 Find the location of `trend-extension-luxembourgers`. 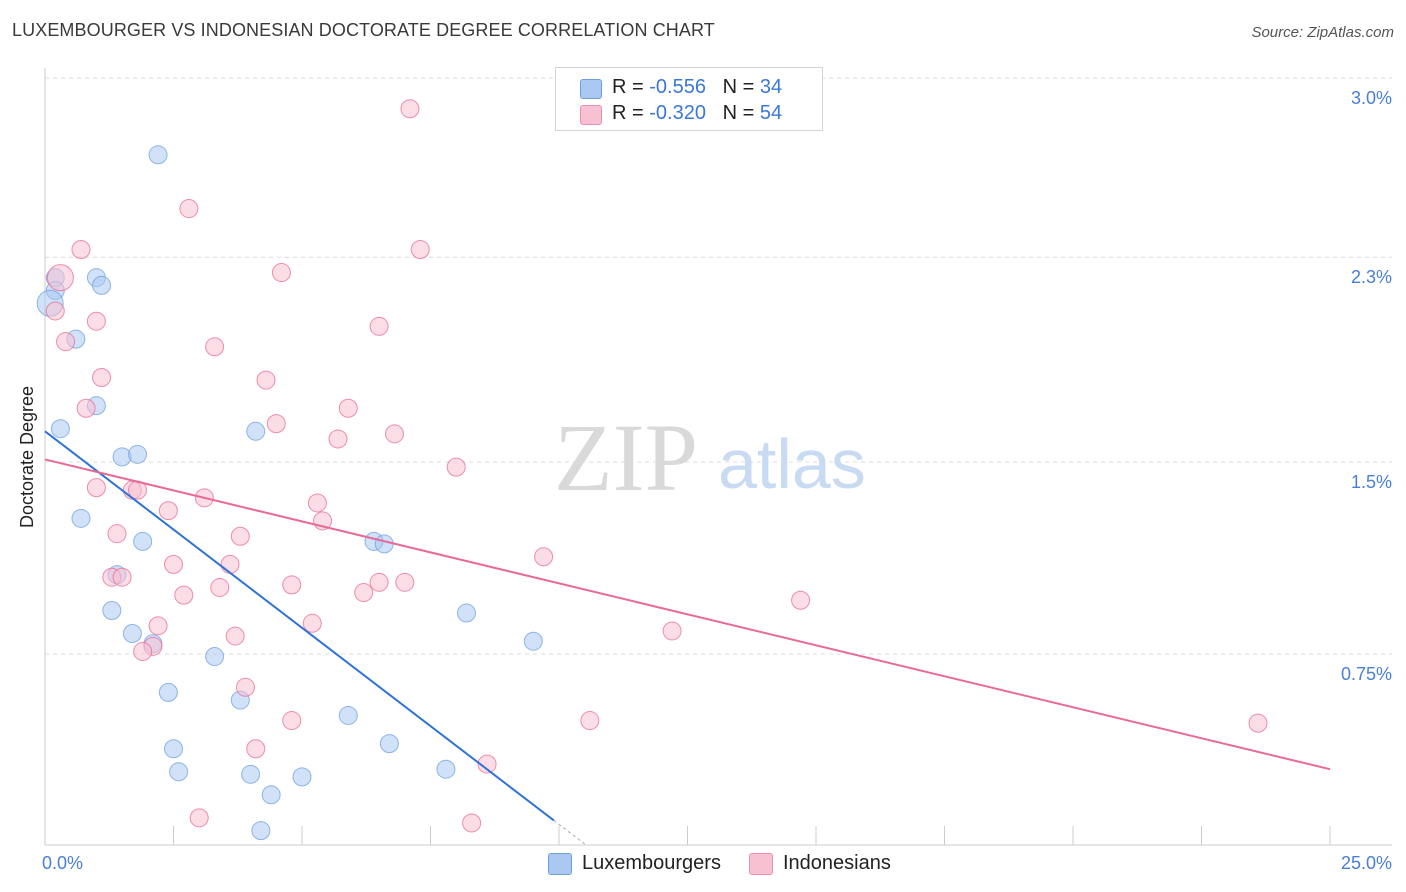

trend-extension-luxembourgers is located at coordinates (569, 832).